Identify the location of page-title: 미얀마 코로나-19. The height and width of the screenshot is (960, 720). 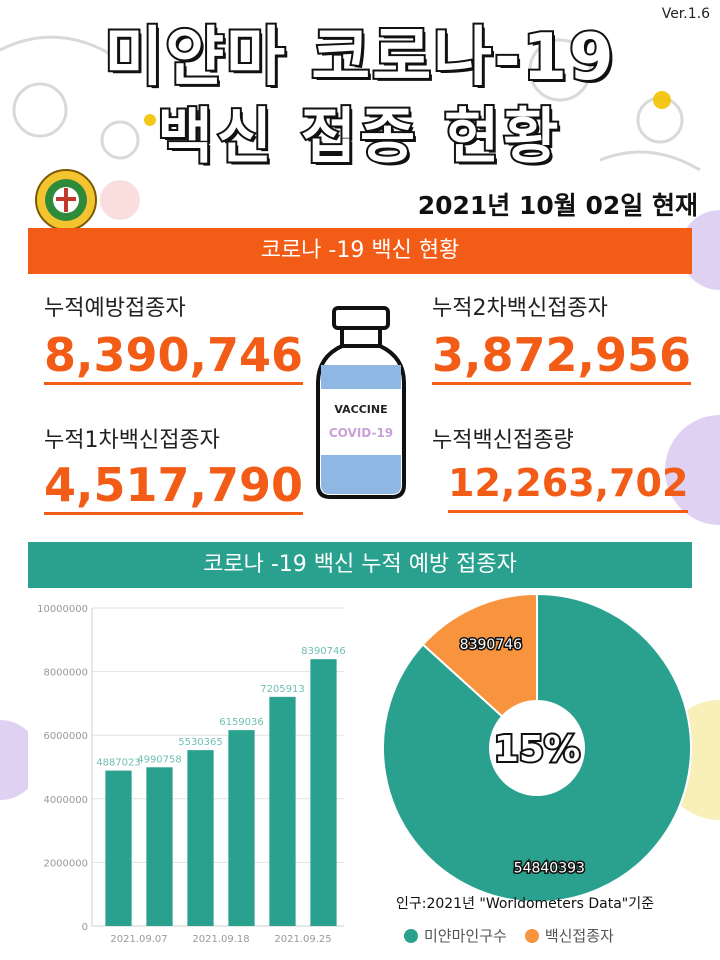
(359, 58).